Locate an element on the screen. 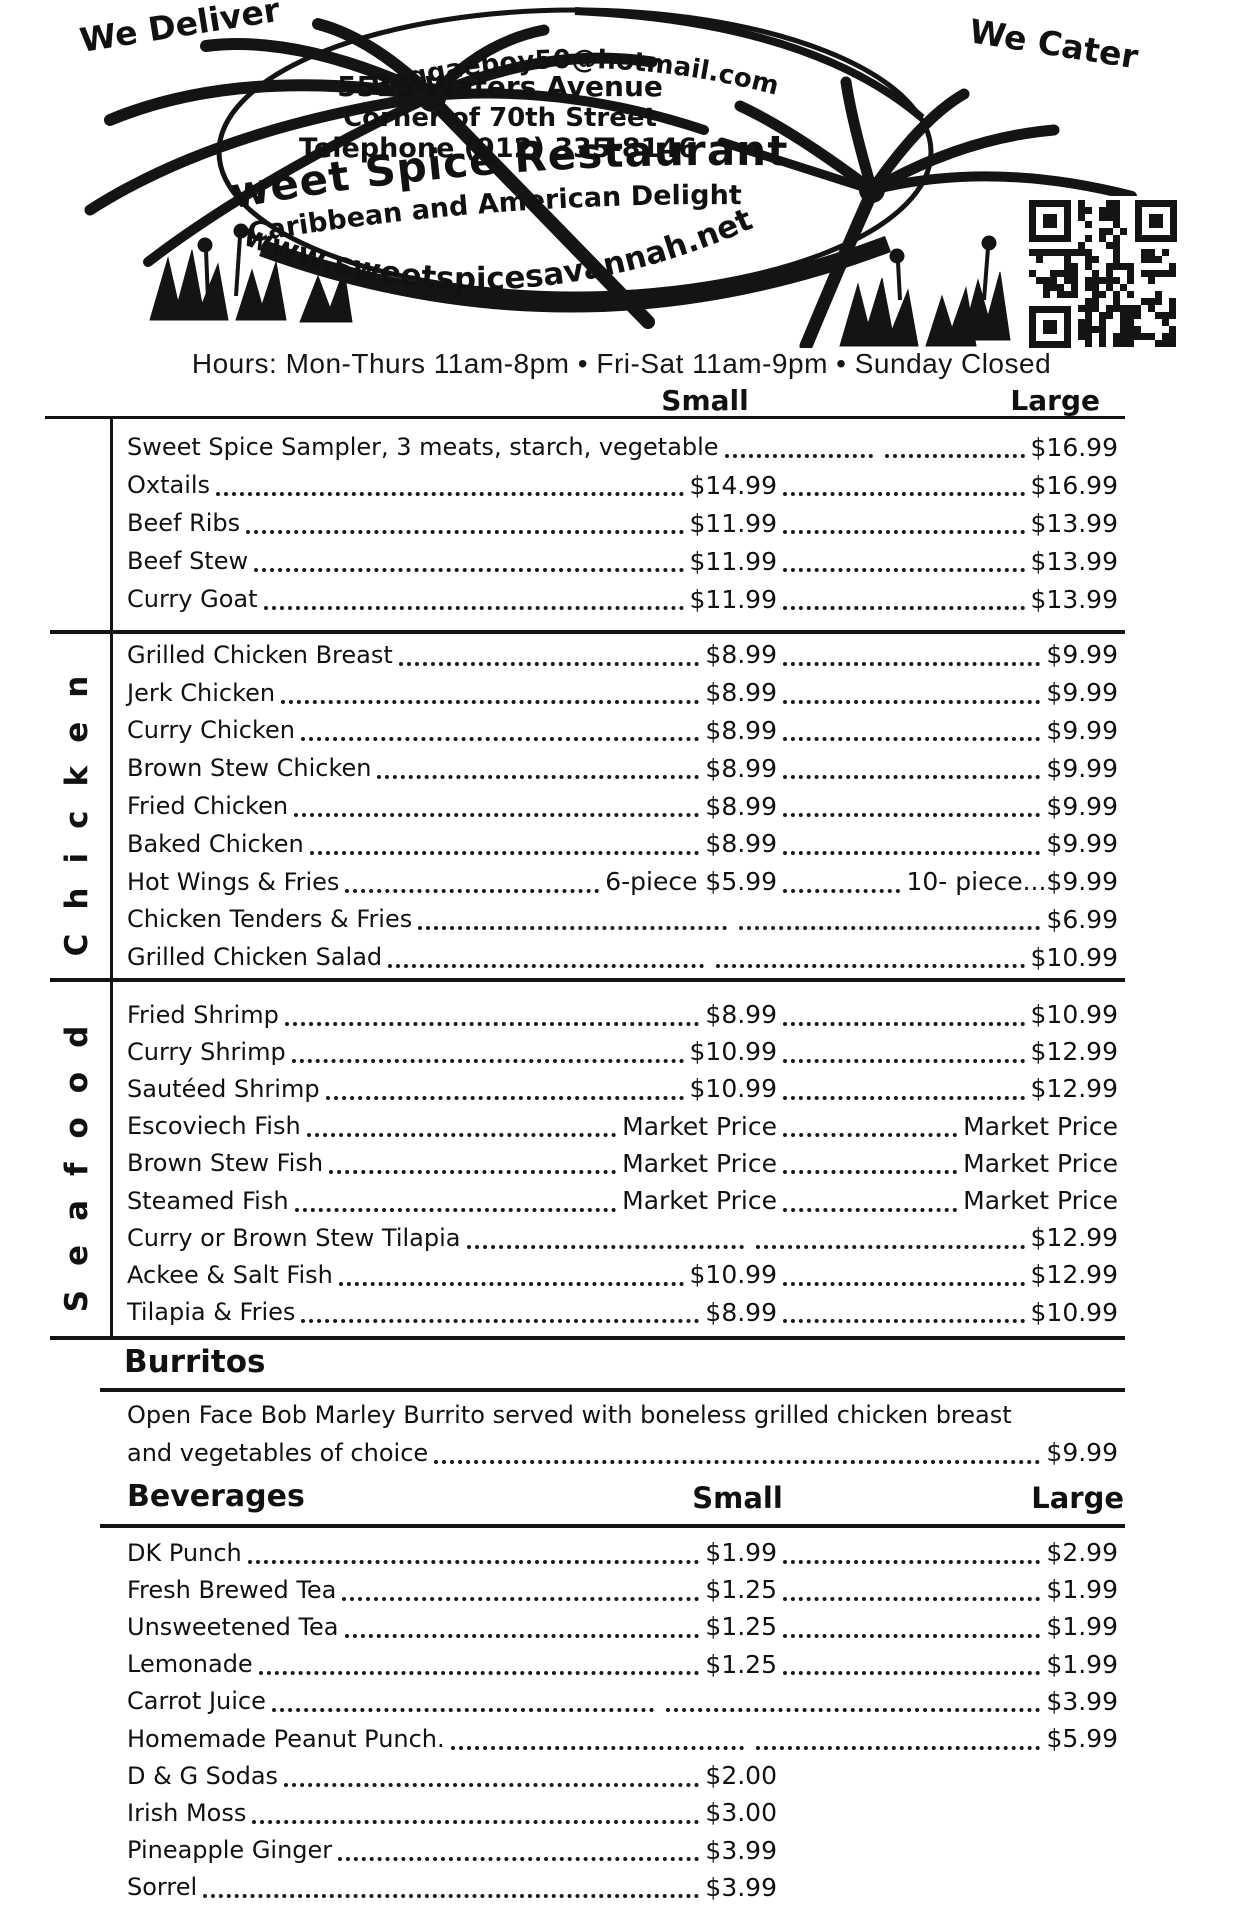 The image size is (1243, 1920). menu-row: Curry Chicken $8.99 $9.99 is located at coordinates (622, 731).